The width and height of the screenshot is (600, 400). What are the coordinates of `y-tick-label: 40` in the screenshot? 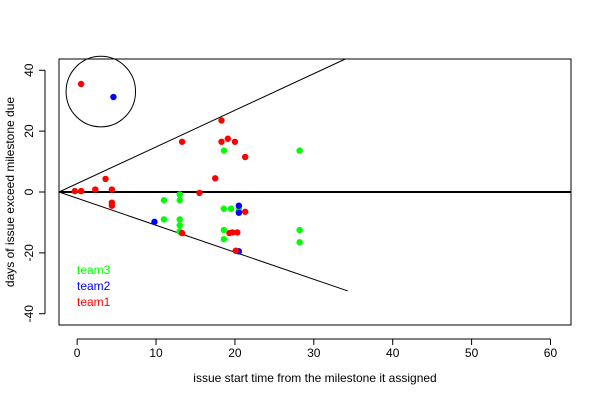 It's located at (29, 70).